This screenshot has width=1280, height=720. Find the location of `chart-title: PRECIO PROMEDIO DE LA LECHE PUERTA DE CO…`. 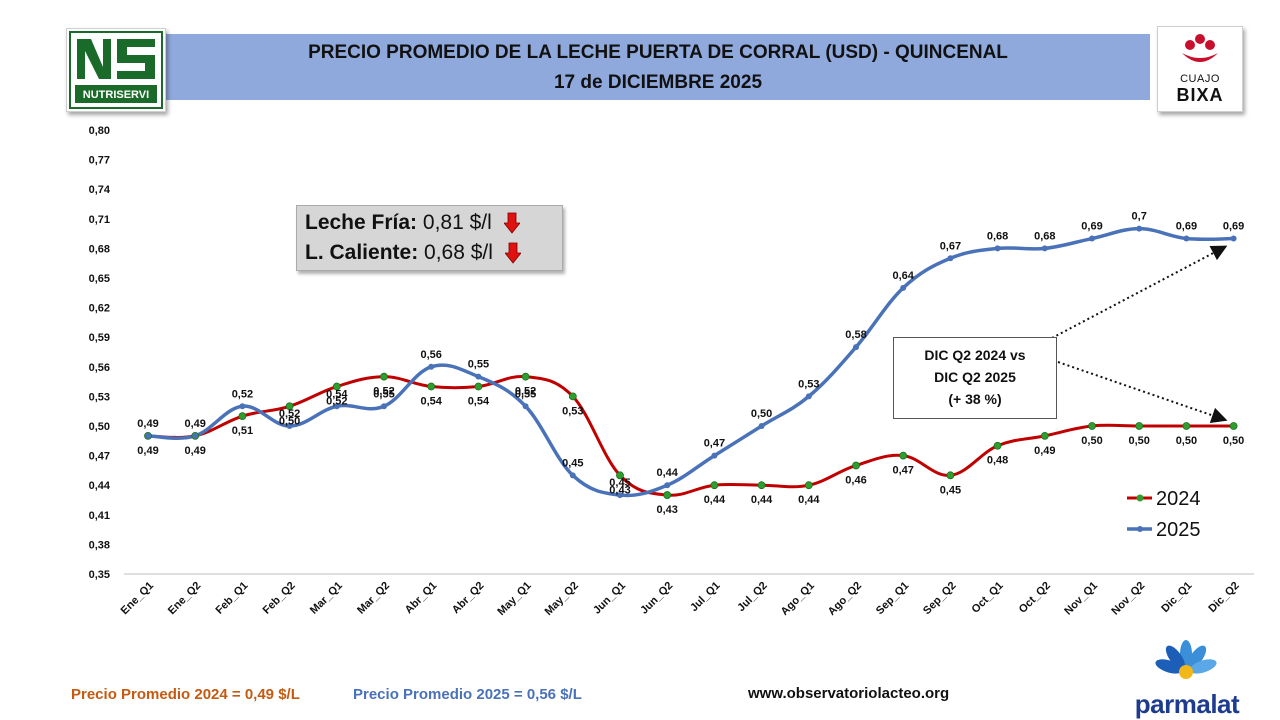

chart-title: PRECIO PROMEDIO DE LA LECHE PUERTA DE CO… is located at coordinates (658, 52).